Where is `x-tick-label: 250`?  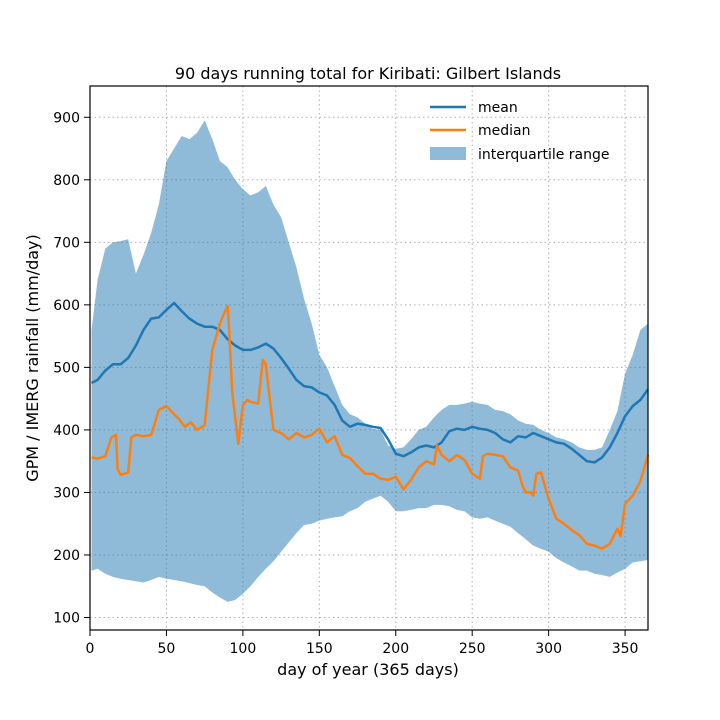
x-tick-label: 250 is located at coordinates (472, 649).